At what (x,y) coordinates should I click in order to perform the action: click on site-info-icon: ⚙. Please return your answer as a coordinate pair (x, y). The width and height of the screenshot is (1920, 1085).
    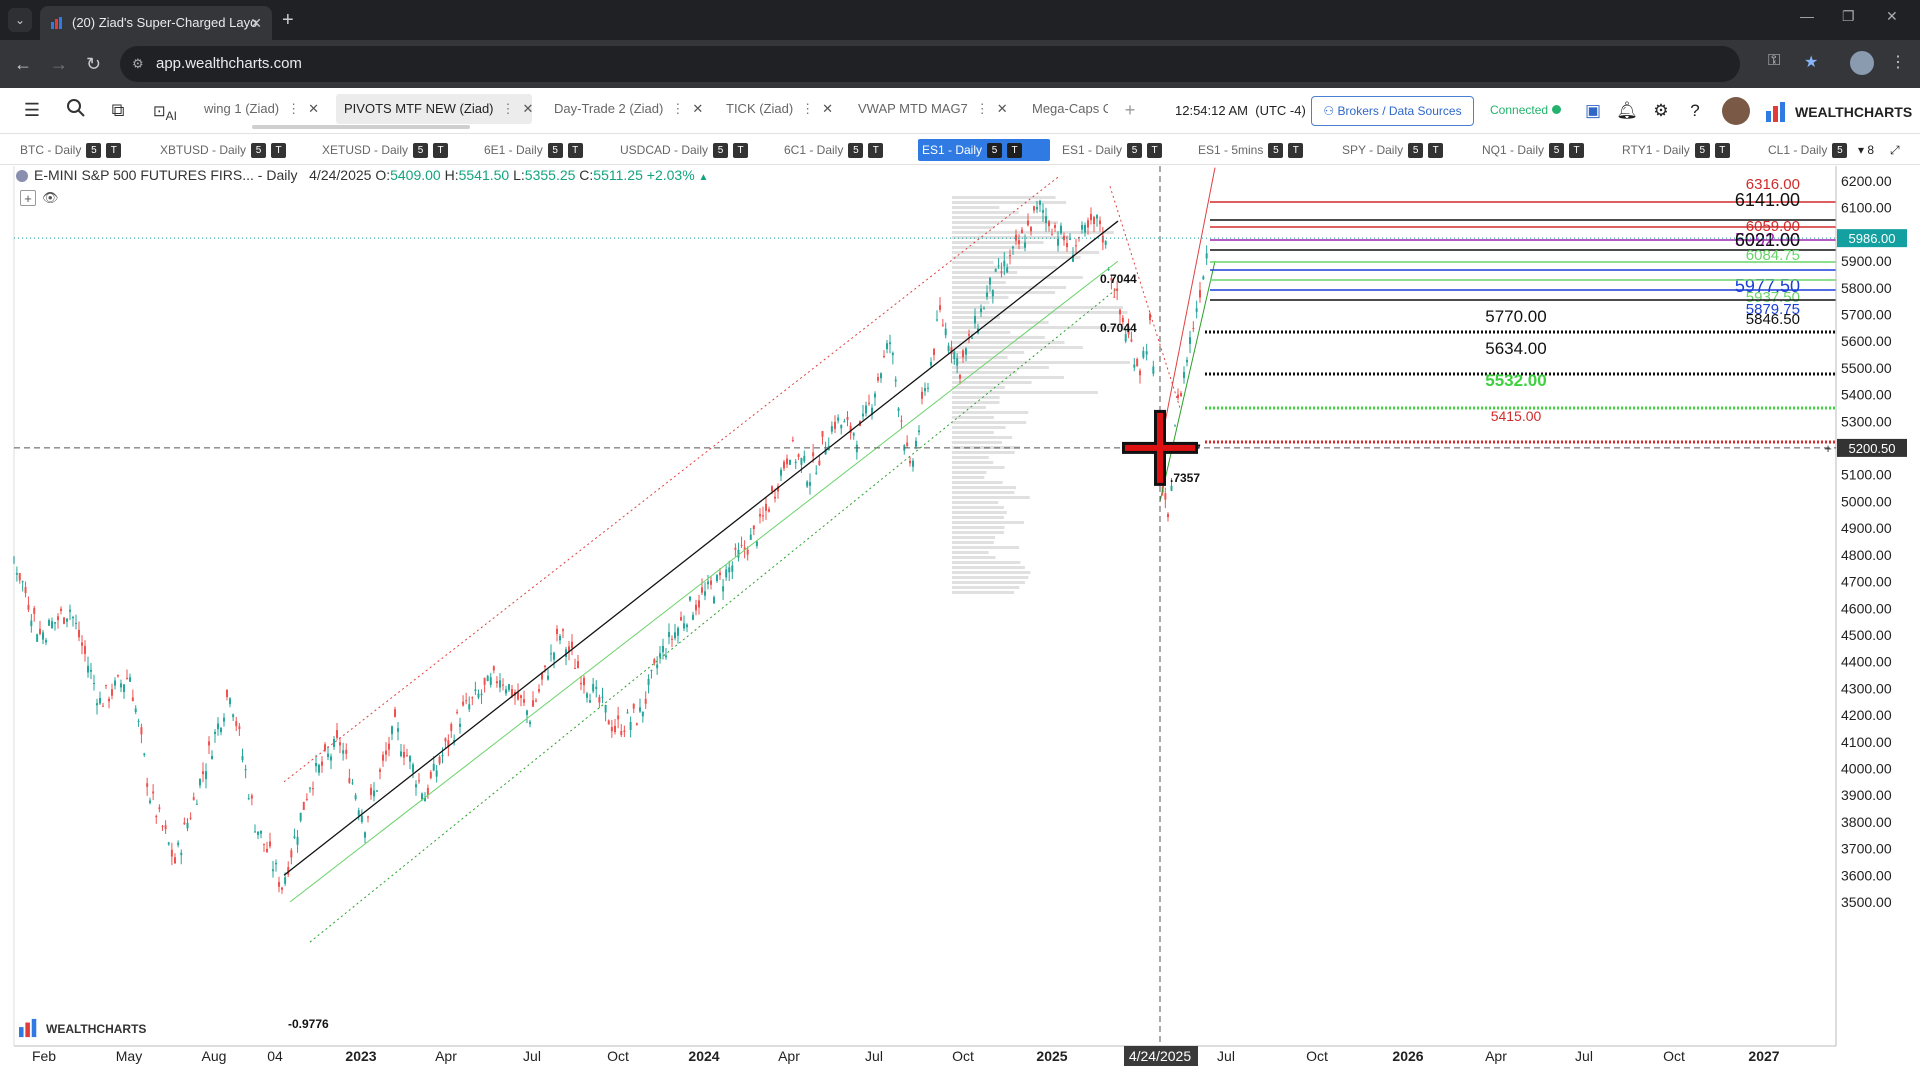
    Looking at the image, I should click on (138, 63).